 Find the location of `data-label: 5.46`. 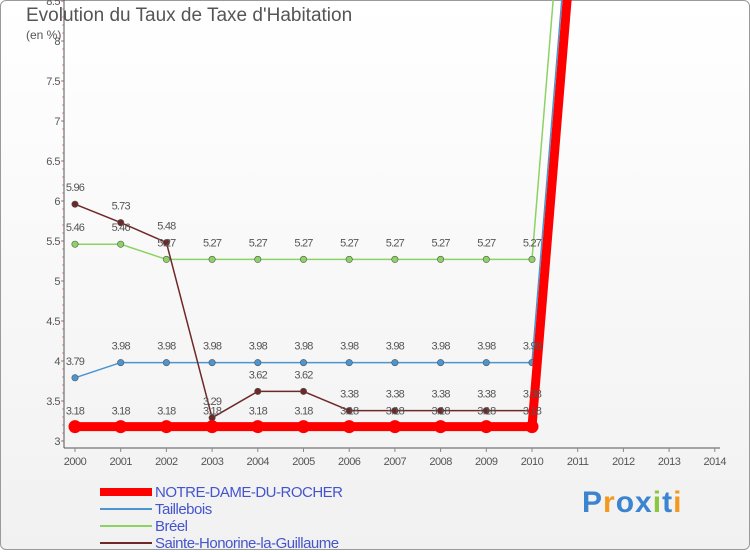

data-label: 5.46 is located at coordinates (121, 228).